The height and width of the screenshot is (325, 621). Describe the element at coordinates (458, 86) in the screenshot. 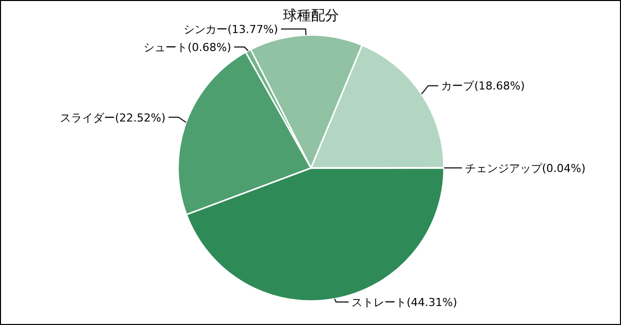

I see `slice-label: カーブ` at that location.